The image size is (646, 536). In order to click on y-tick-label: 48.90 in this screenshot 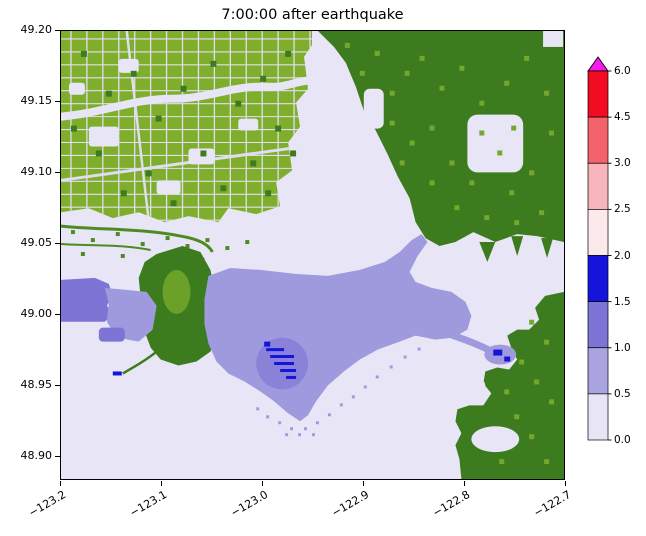, I will do `click(36, 455)`.